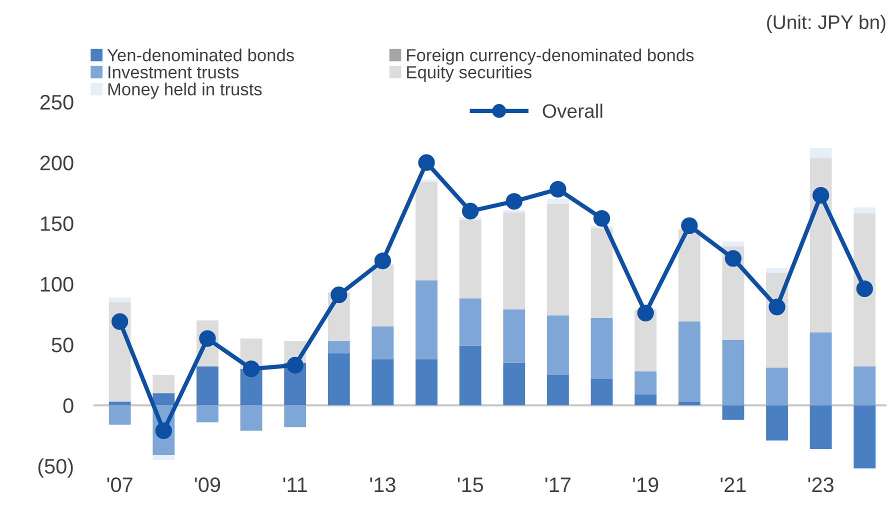 The image size is (891, 507). Describe the element at coordinates (469, 74) in the screenshot. I see `legend-label: Equity securities` at that location.